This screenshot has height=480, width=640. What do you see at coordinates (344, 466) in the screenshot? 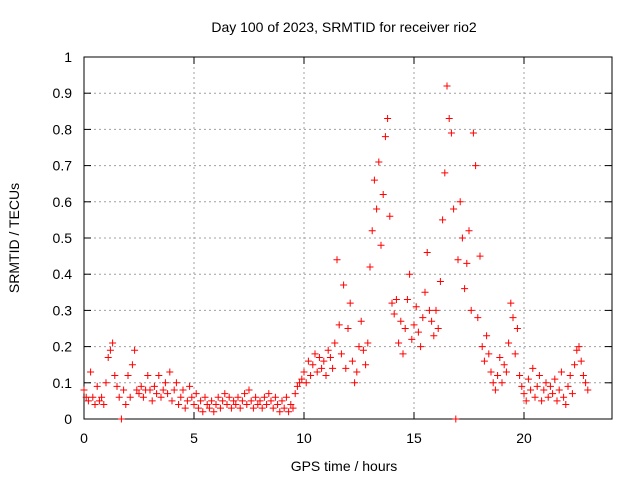
I see `x-axis-label: GPS time / hours` at bounding box center [344, 466].